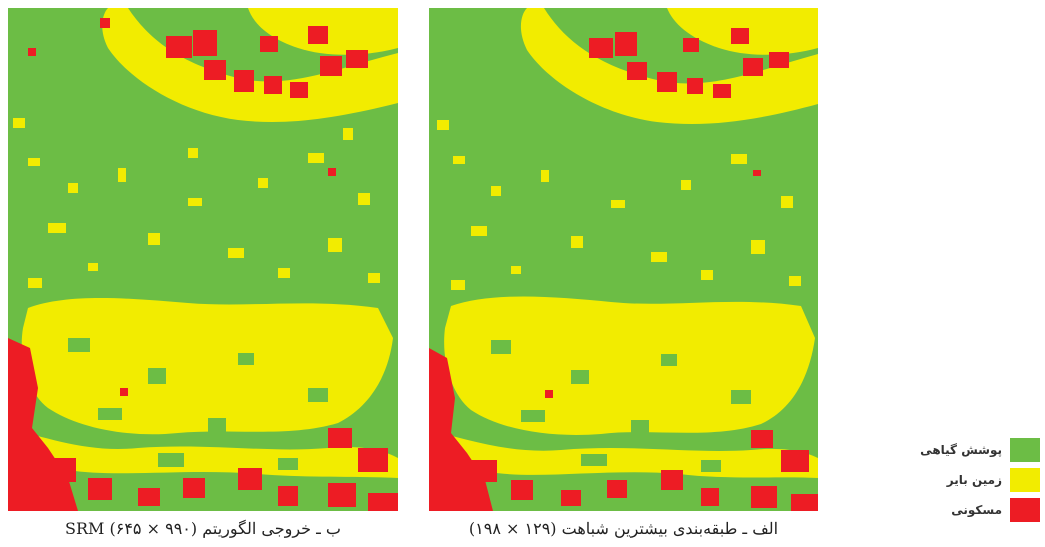 The height and width of the screenshot is (547, 1045). I want to click on legend-label-bare-land: زمین بایر, so click(974, 480).